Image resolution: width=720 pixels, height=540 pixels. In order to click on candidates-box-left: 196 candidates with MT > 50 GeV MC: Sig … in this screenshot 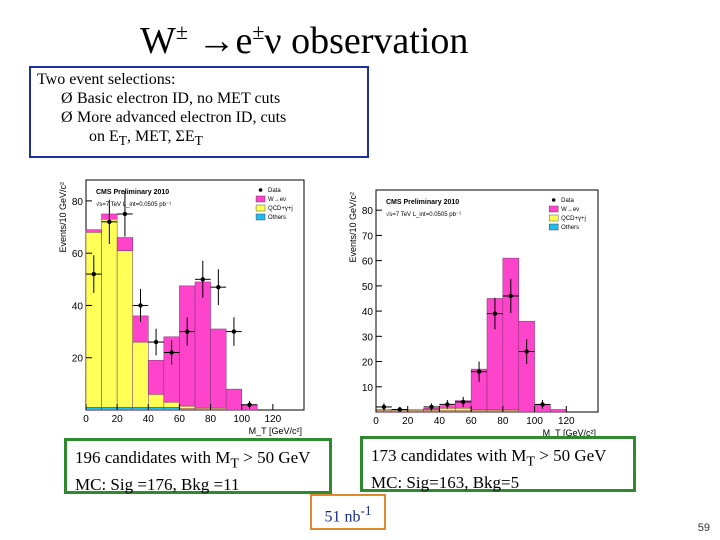, I will do `click(198, 466)`.